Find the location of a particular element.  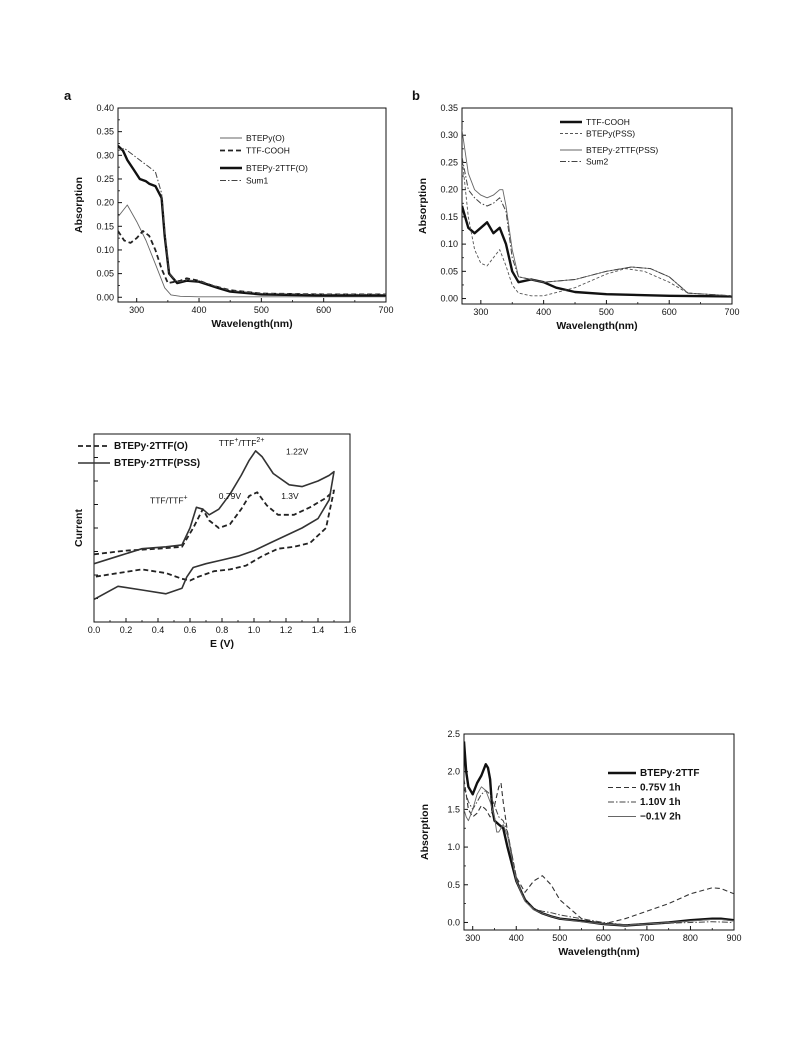

annotation-text: 0.79V is located at coordinates (230, 496).